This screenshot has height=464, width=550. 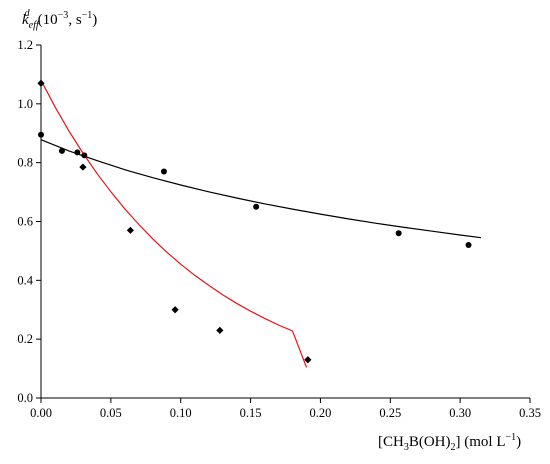 I want to click on x-tick-label: 0.35, so click(x=530, y=413).